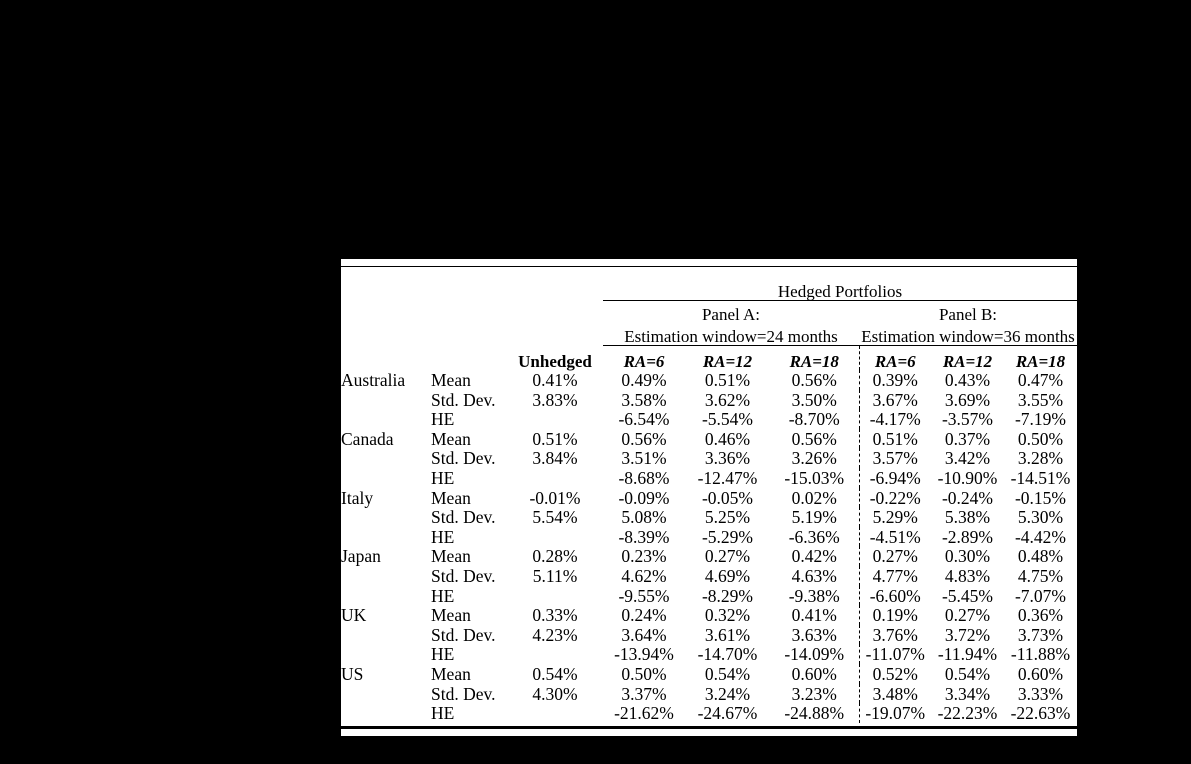  I want to click on cell-panel-a-2: 0.60%, so click(814, 674).